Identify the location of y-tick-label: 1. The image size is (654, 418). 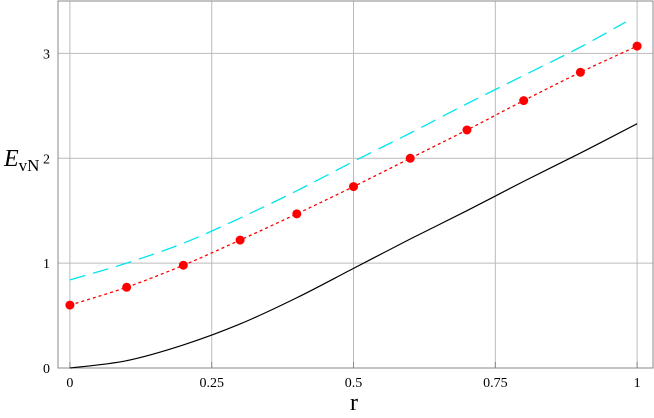
(46, 264).